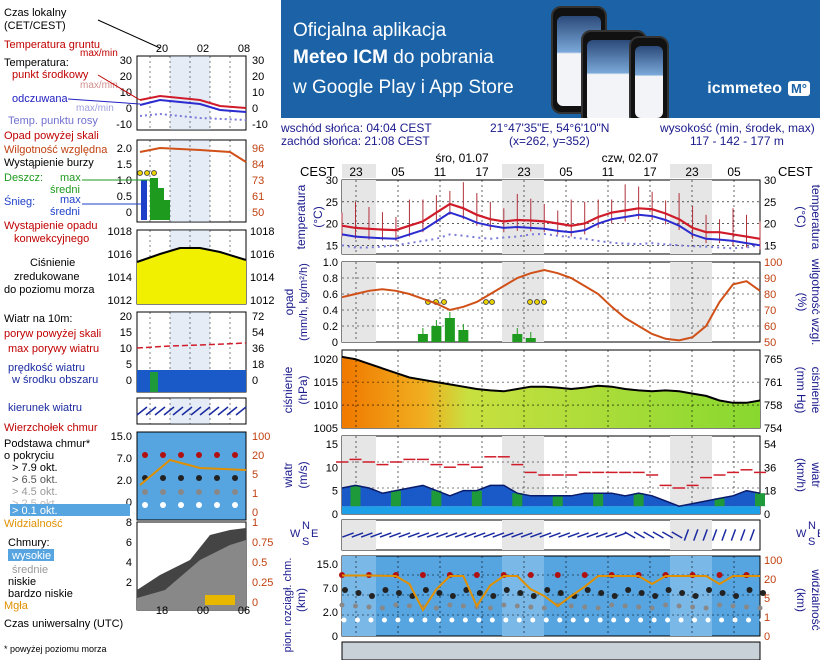 The height and width of the screenshot is (665, 820). What do you see at coordinates (814, 302) in the screenshot?
I see `humidity-title: wilgotność wzgl.` at bounding box center [814, 302].